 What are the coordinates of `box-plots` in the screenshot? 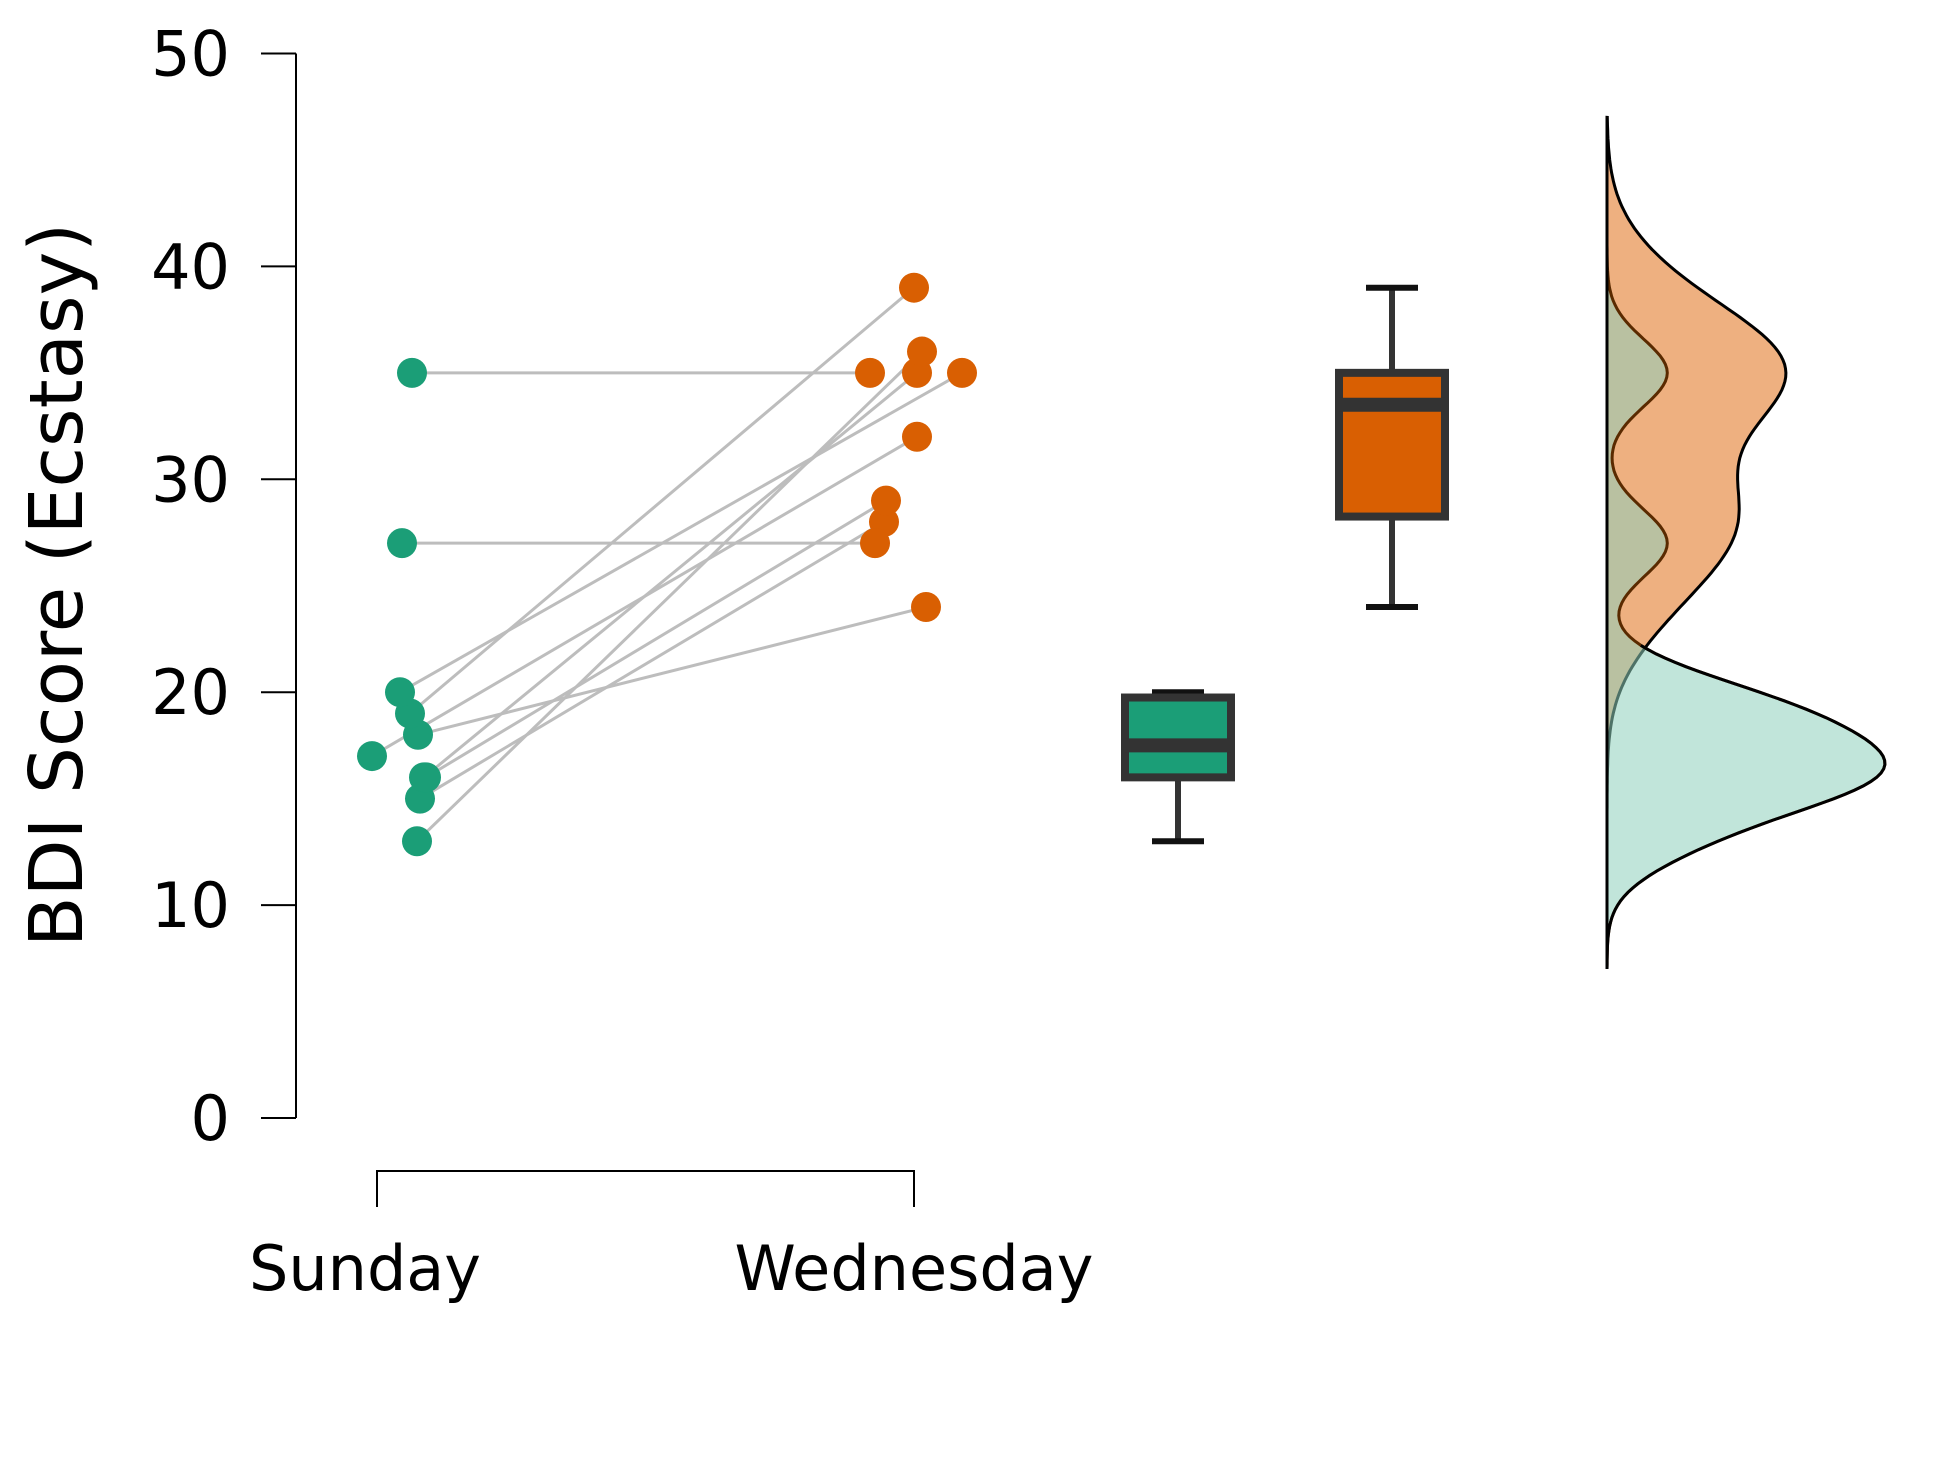 It's located at (1285, 564).